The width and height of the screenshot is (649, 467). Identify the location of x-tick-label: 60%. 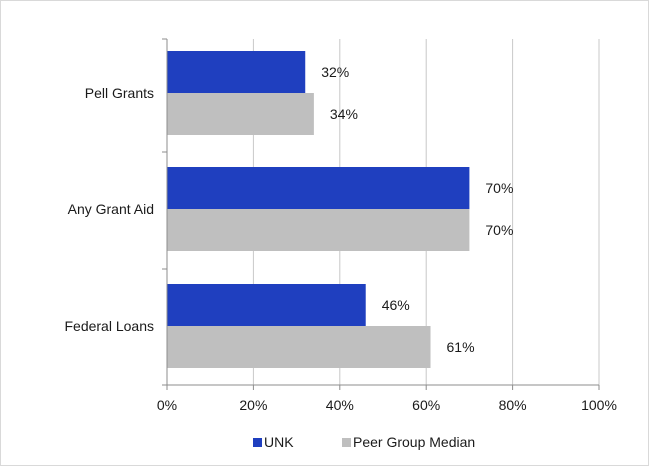
(426, 405).